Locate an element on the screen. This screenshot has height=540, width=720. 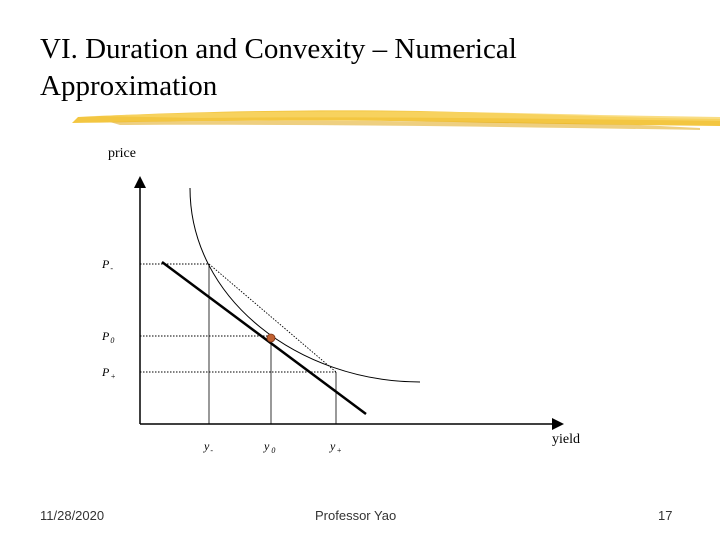
y-axis-label: price is located at coordinates (122, 153).